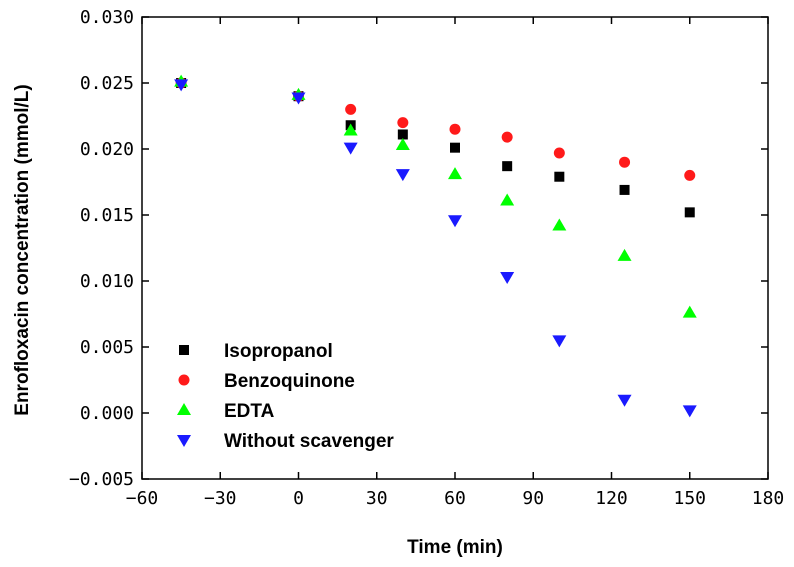 The width and height of the screenshot is (794, 567). What do you see at coordinates (289, 381) in the screenshot?
I see `legend-label: Benzoquinone` at bounding box center [289, 381].